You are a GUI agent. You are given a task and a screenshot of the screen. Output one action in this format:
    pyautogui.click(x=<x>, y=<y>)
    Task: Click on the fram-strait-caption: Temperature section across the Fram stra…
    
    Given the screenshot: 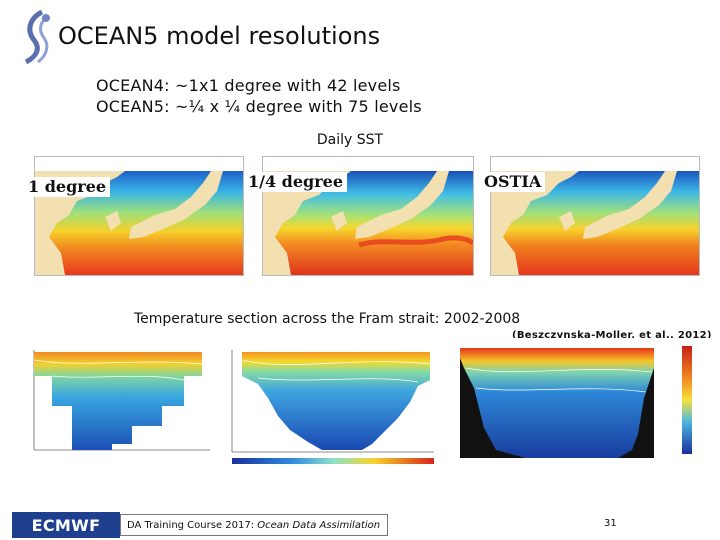 What is the action you would take?
    pyautogui.click(x=327, y=319)
    